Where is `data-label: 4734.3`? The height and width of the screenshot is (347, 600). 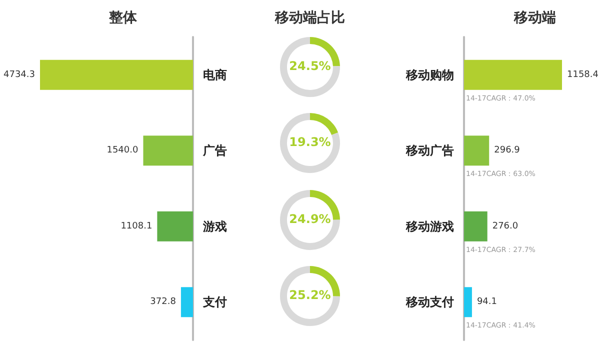 data-label: 4734.3 is located at coordinates (19, 75).